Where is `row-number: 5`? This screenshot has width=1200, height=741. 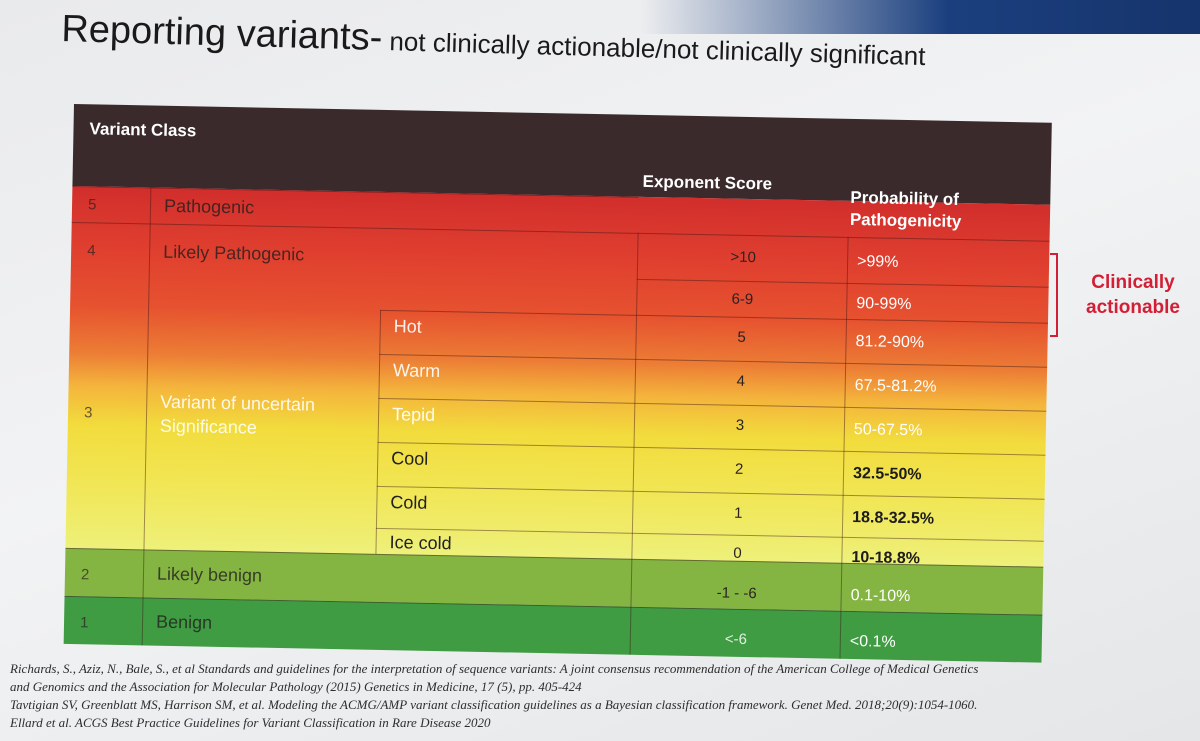
row-number: 5 is located at coordinates (92, 205).